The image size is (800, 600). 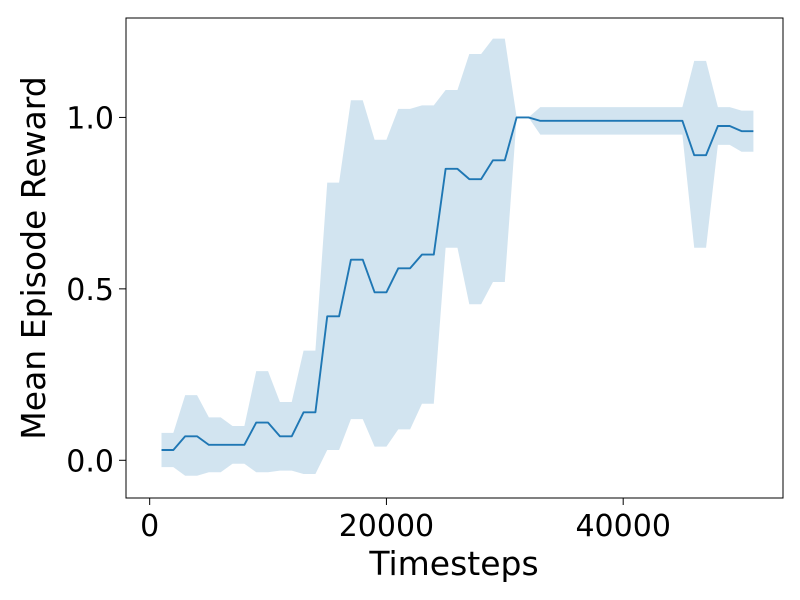 I want to click on x-tick-label: 20000, so click(x=386, y=526).